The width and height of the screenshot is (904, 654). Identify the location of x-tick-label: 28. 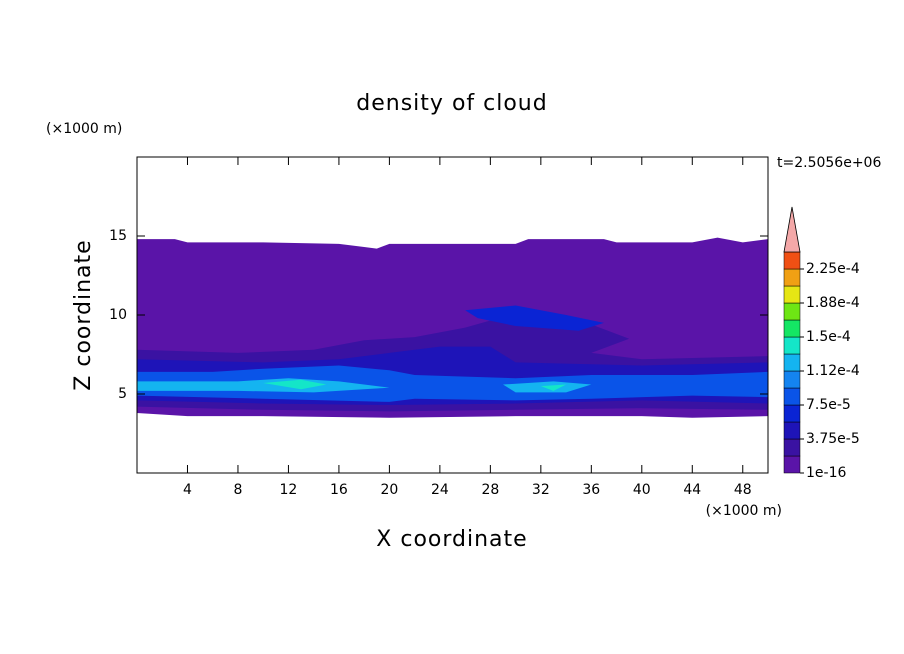
(490, 490).